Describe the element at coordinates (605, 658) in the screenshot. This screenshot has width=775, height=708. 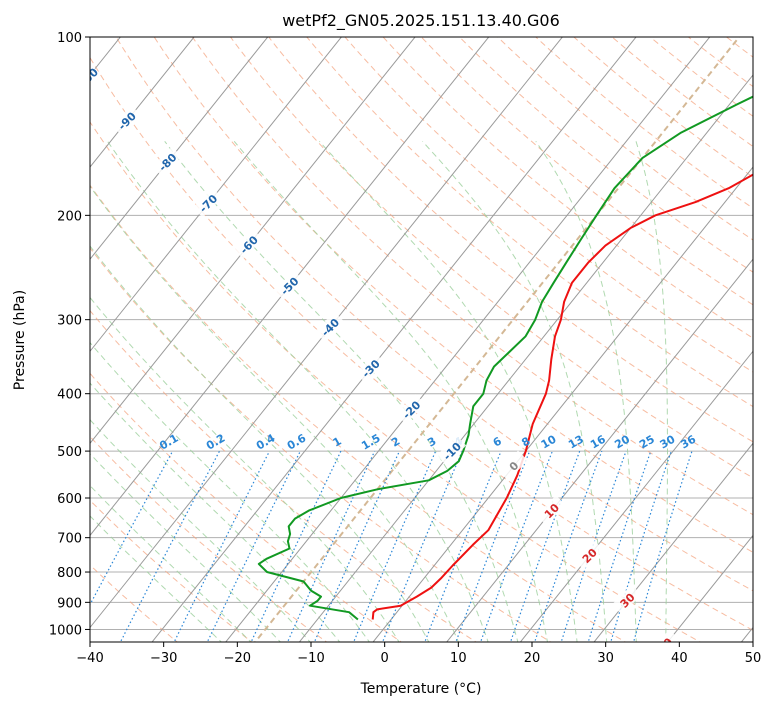
I see `x-tick-label: 30` at that location.